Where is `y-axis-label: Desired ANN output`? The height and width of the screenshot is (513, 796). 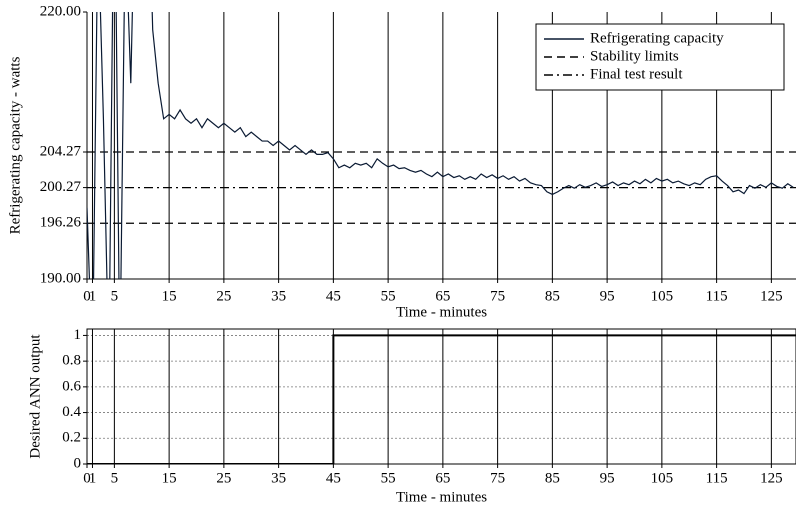
y-axis-label: Desired ANN output is located at coordinates (35, 396).